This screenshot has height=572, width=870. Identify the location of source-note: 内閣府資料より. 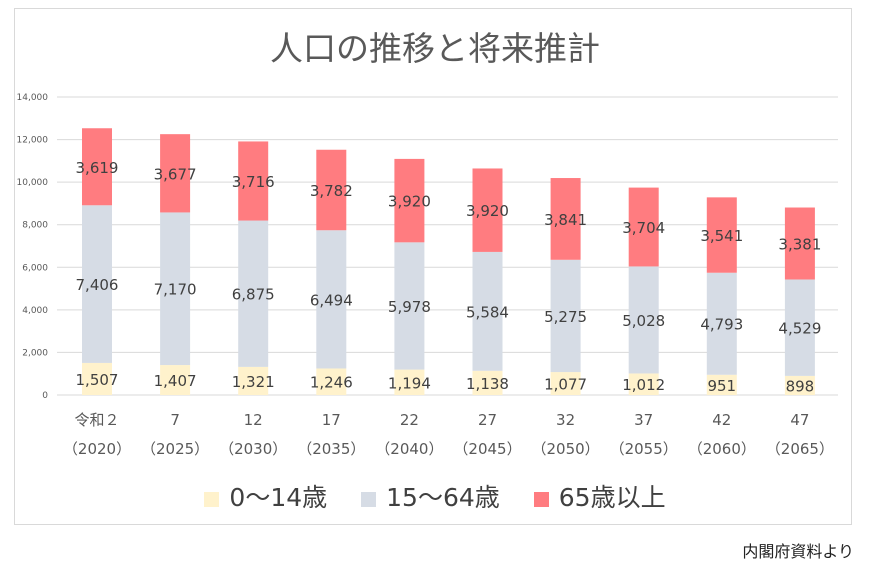
(798, 551).